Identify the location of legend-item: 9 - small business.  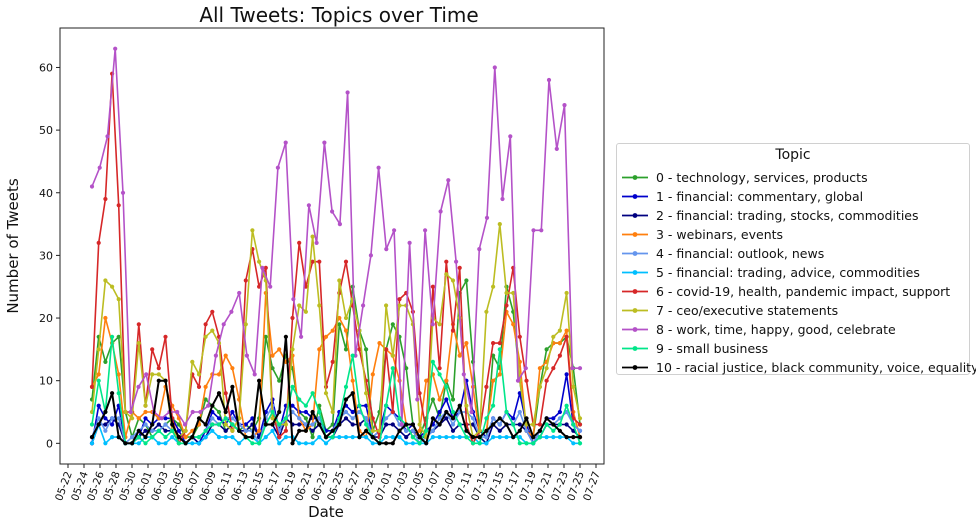
(792, 348).